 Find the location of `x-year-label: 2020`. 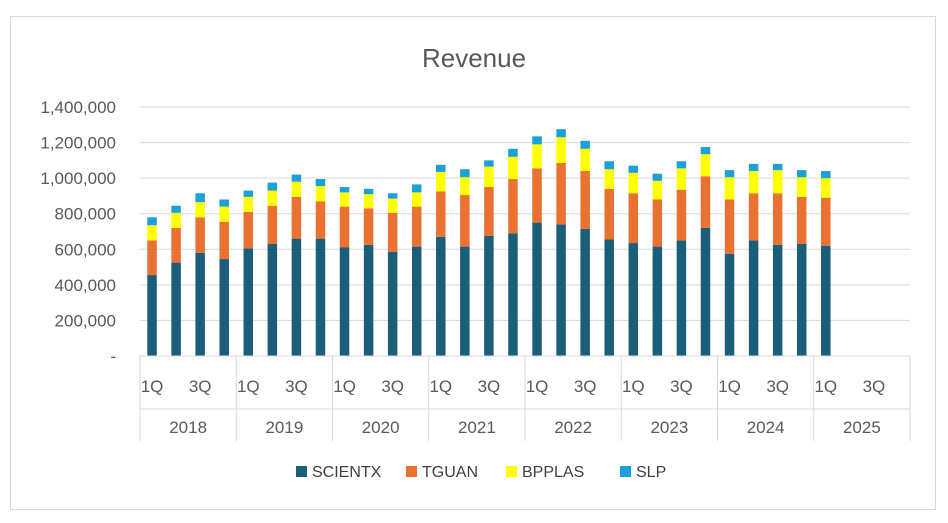

x-year-label: 2020 is located at coordinates (381, 427).